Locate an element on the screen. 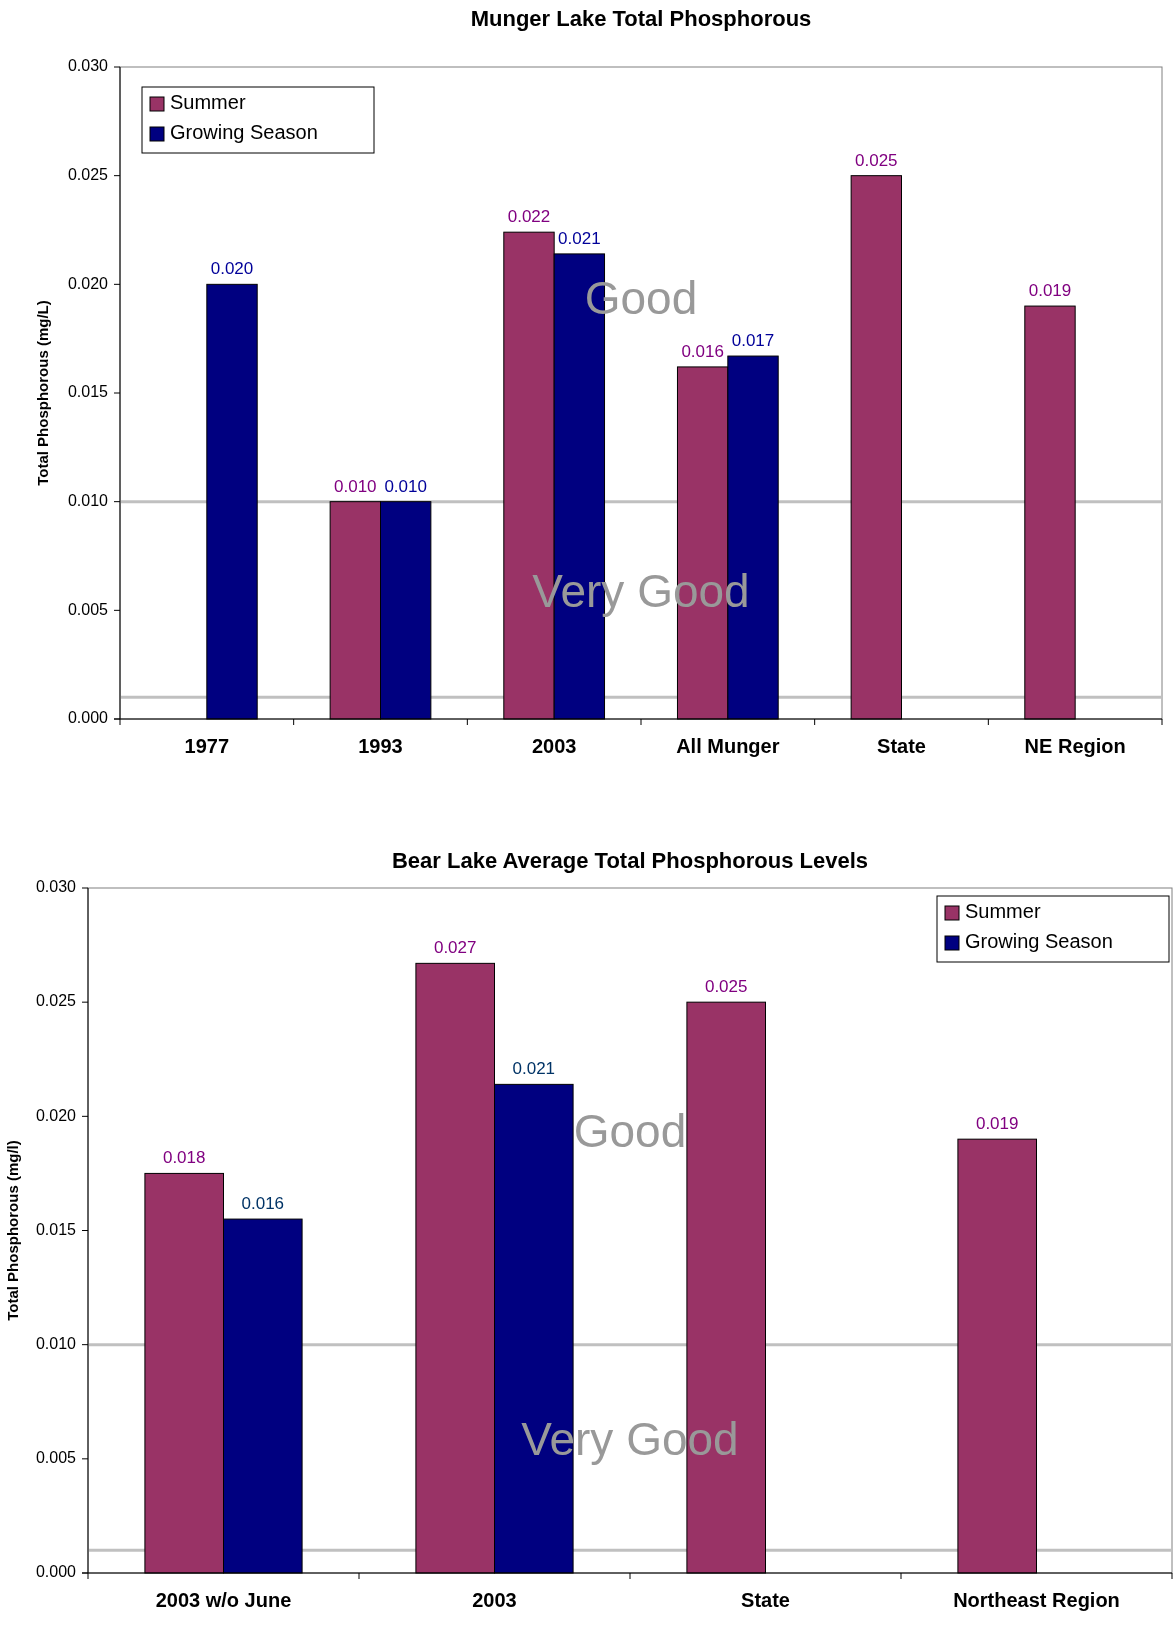  data-label: 0.022 is located at coordinates (529, 217).